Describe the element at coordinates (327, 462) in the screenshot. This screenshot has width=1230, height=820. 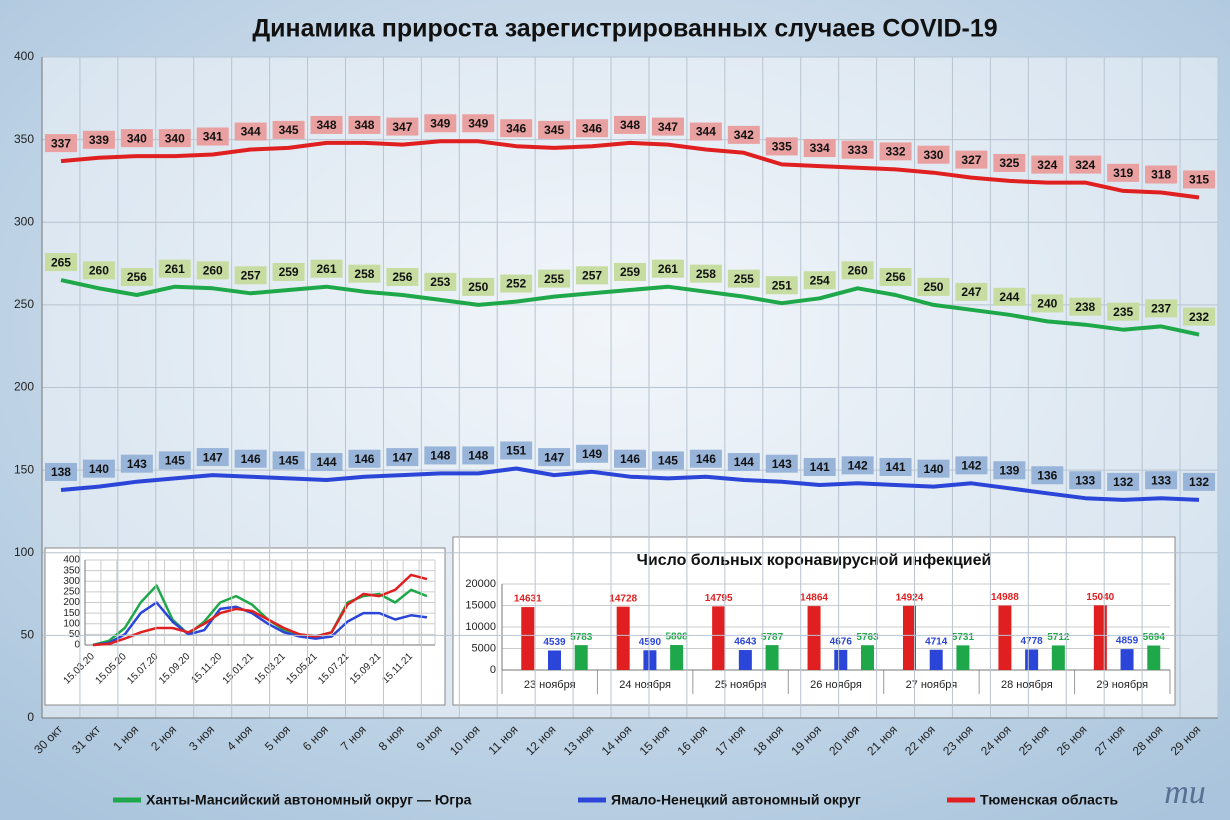
I see `data-label: 144` at that location.